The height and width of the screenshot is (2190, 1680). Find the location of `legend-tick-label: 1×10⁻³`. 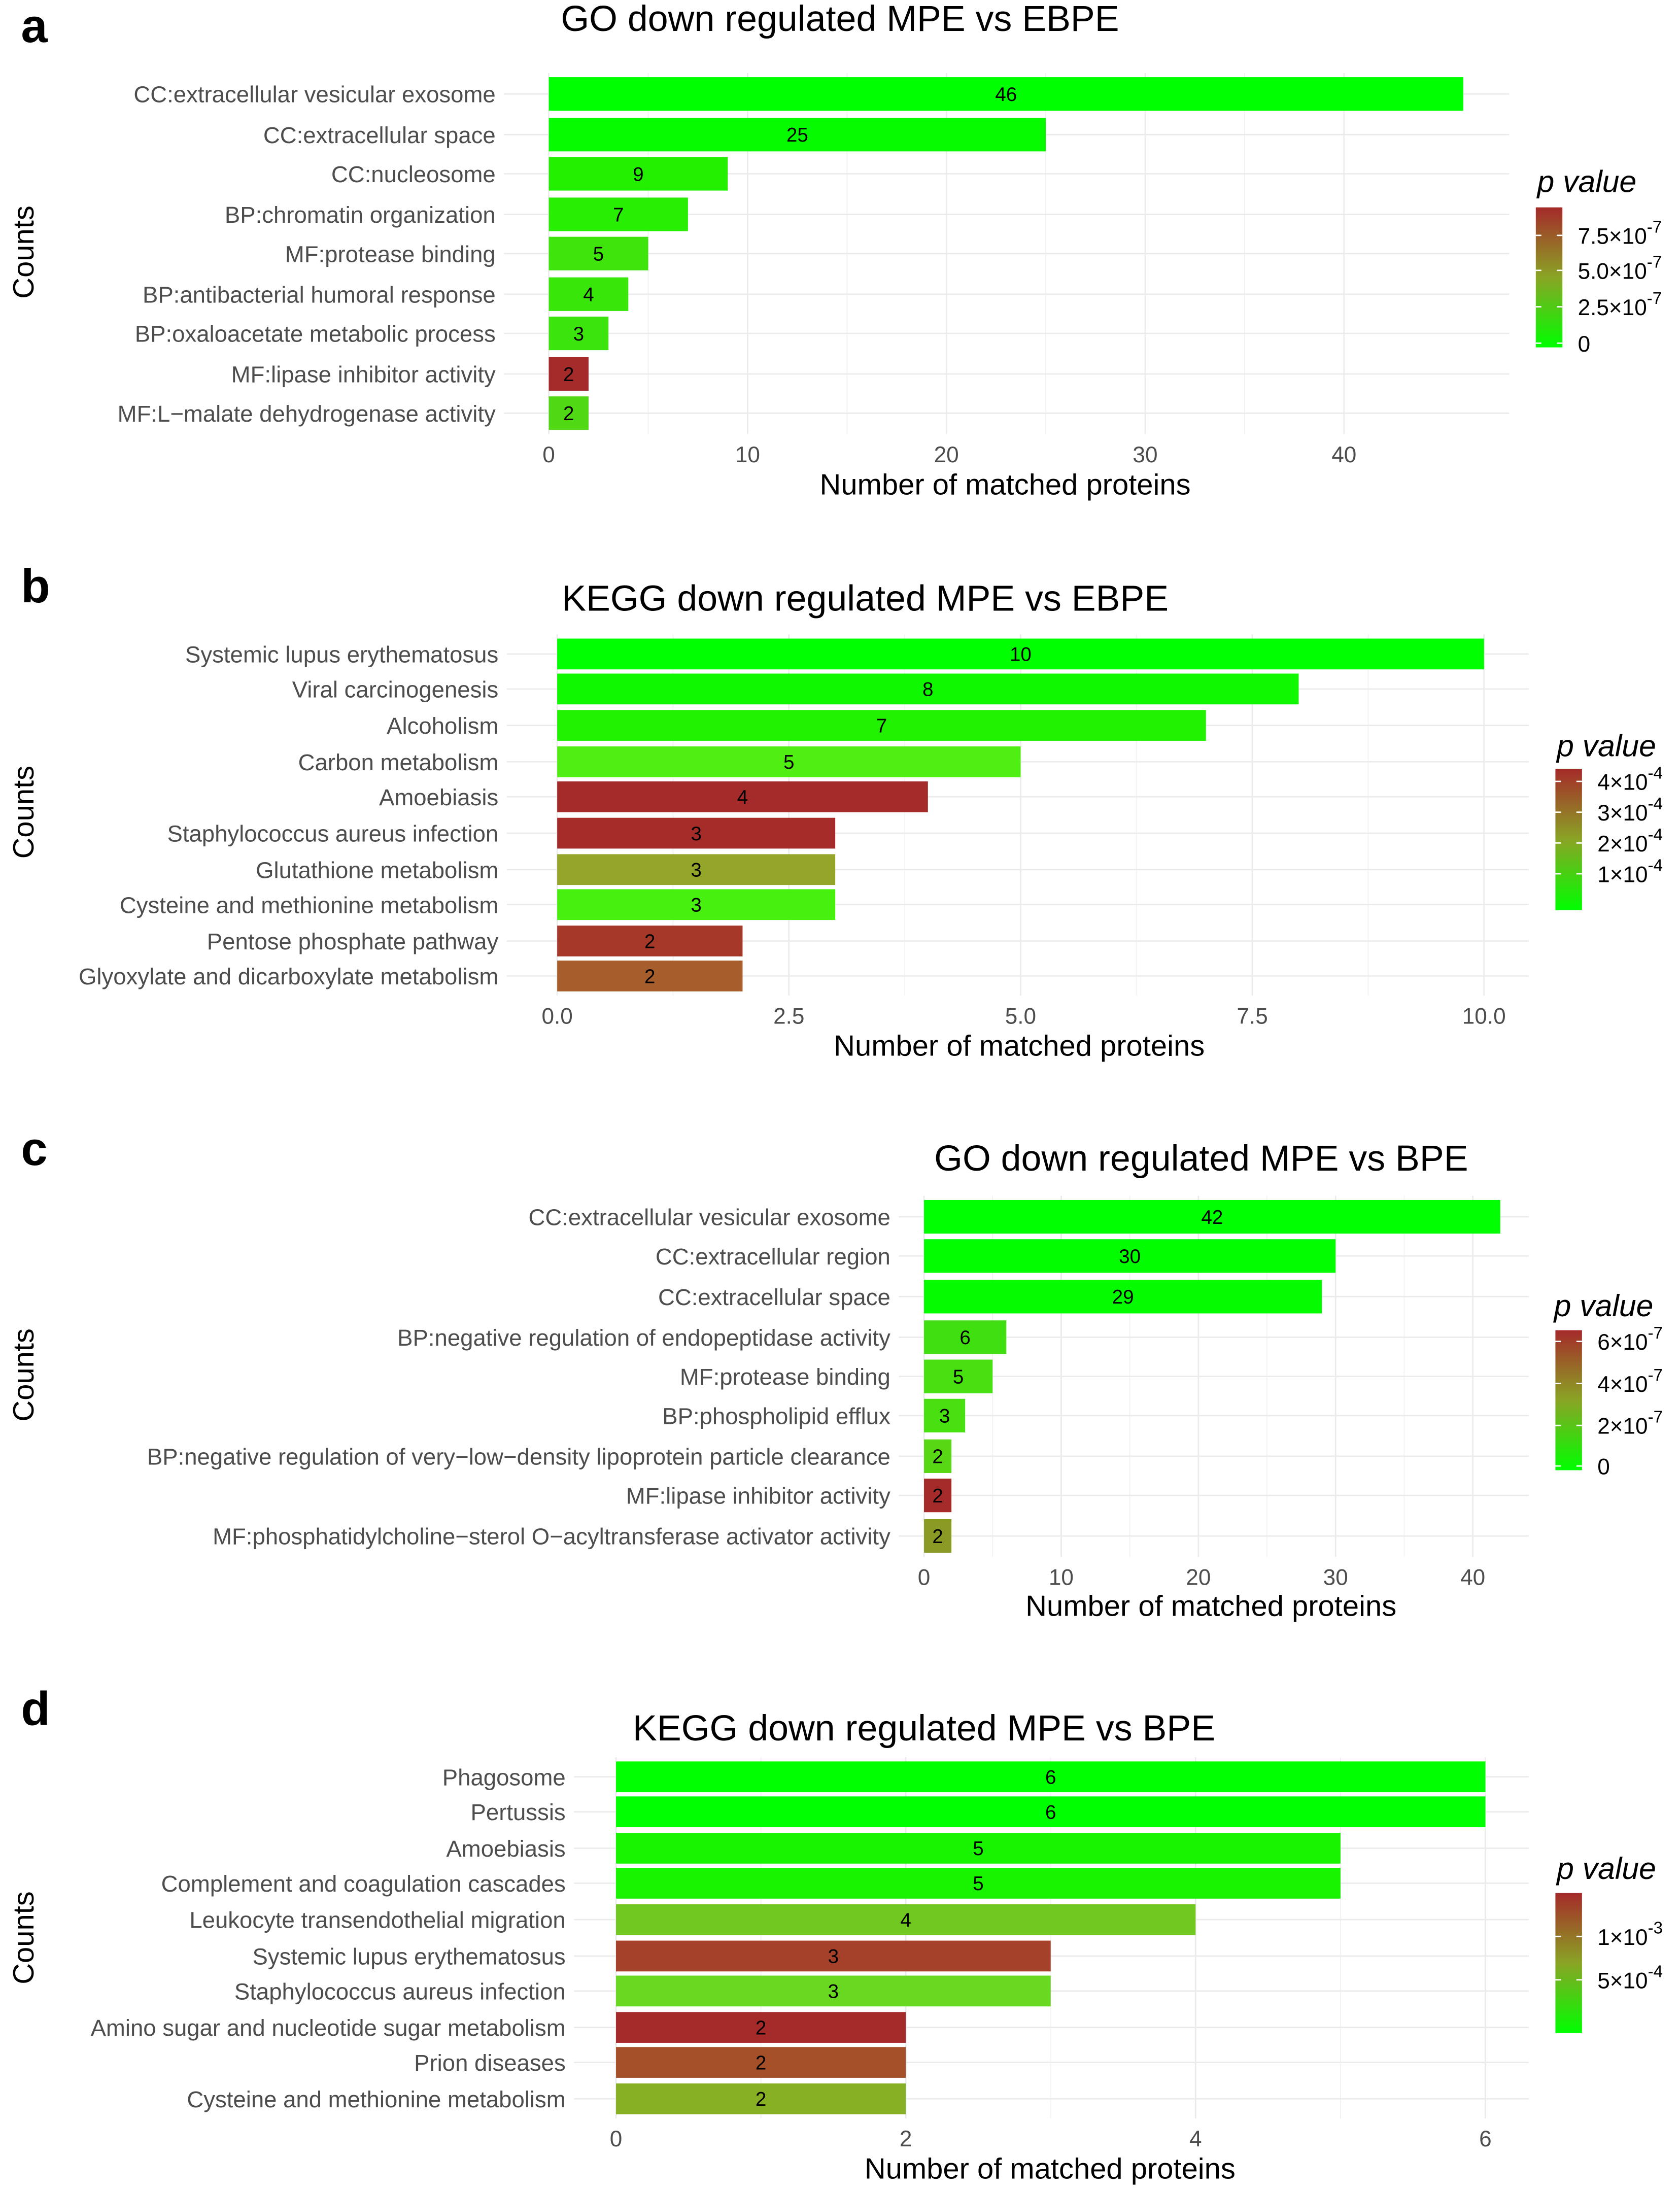

legend-tick-label: 1×10⁻³ is located at coordinates (1630, 1934).